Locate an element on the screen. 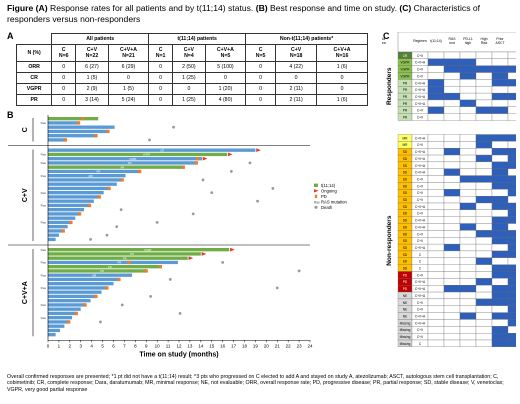 This screenshot has width=520, height=404. bar-response-label: VGPR is located at coordinates (146, 155).